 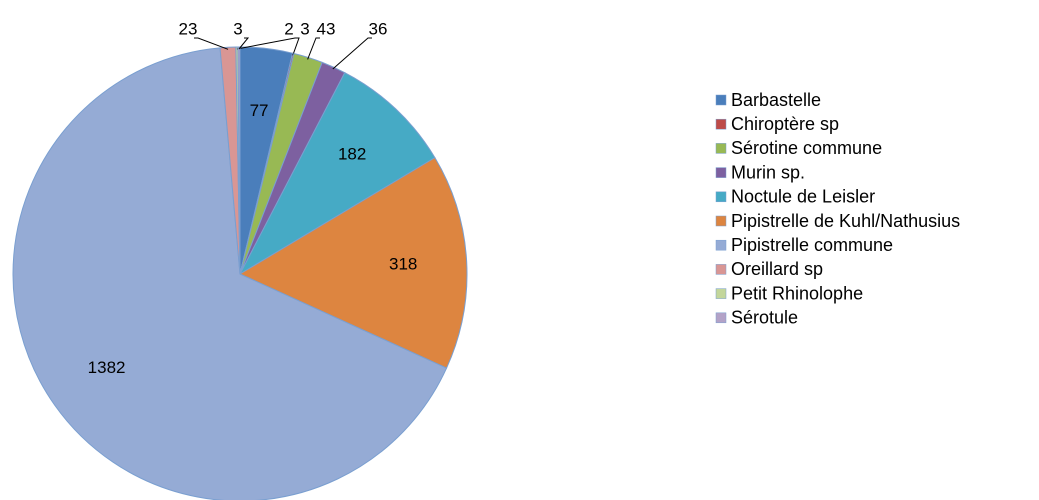 I want to click on legend-label: Sérotule, so click(x=764, y=318).